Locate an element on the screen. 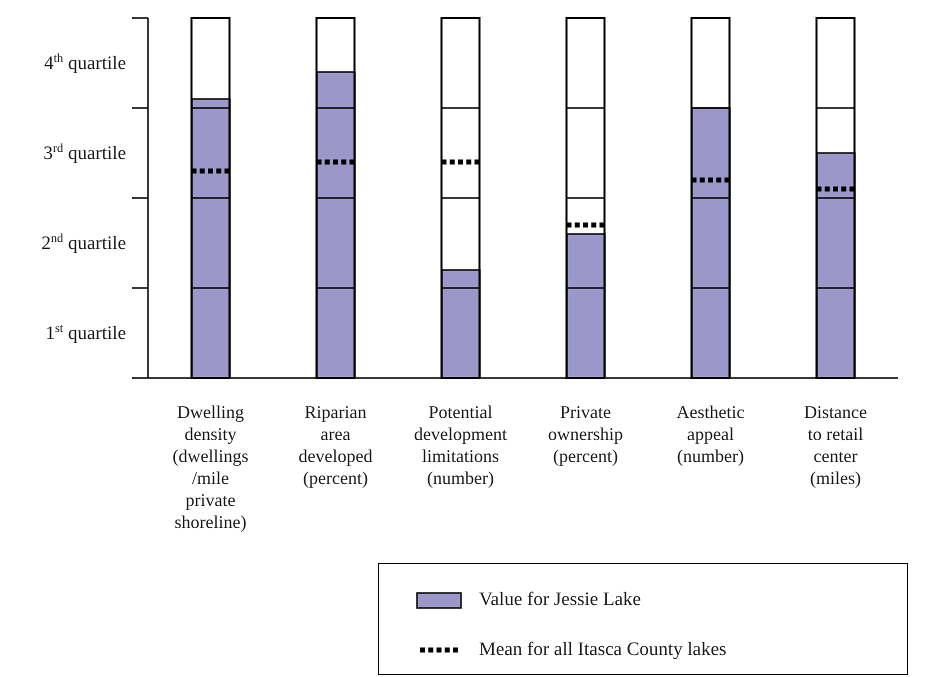 This screenshot has height=677, width=938. y-tick-label: 2$^{nd}$ quartile is located at coordinates (83, 242).